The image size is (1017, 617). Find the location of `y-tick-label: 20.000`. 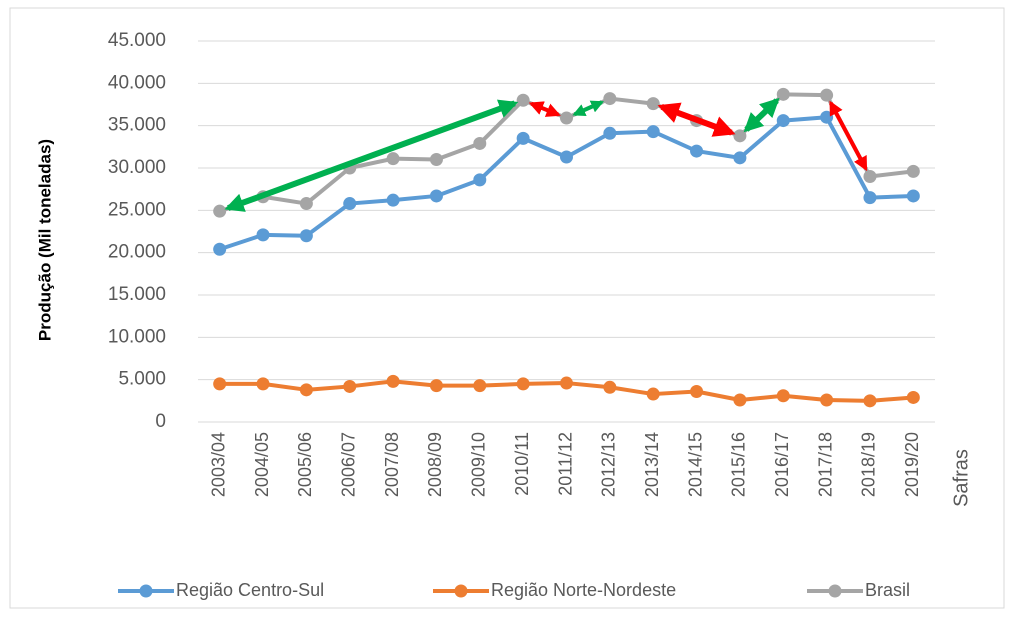

y-tick-label: 20.000 is located at coordinates (137, 252).